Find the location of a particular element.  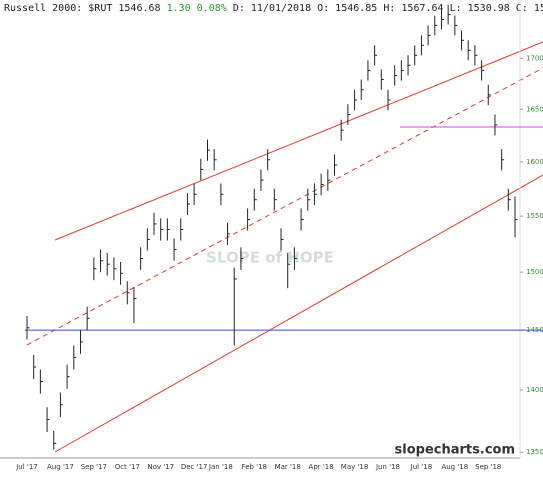

logo: SLOPE of HOPE is located at coordinates (270, 258).